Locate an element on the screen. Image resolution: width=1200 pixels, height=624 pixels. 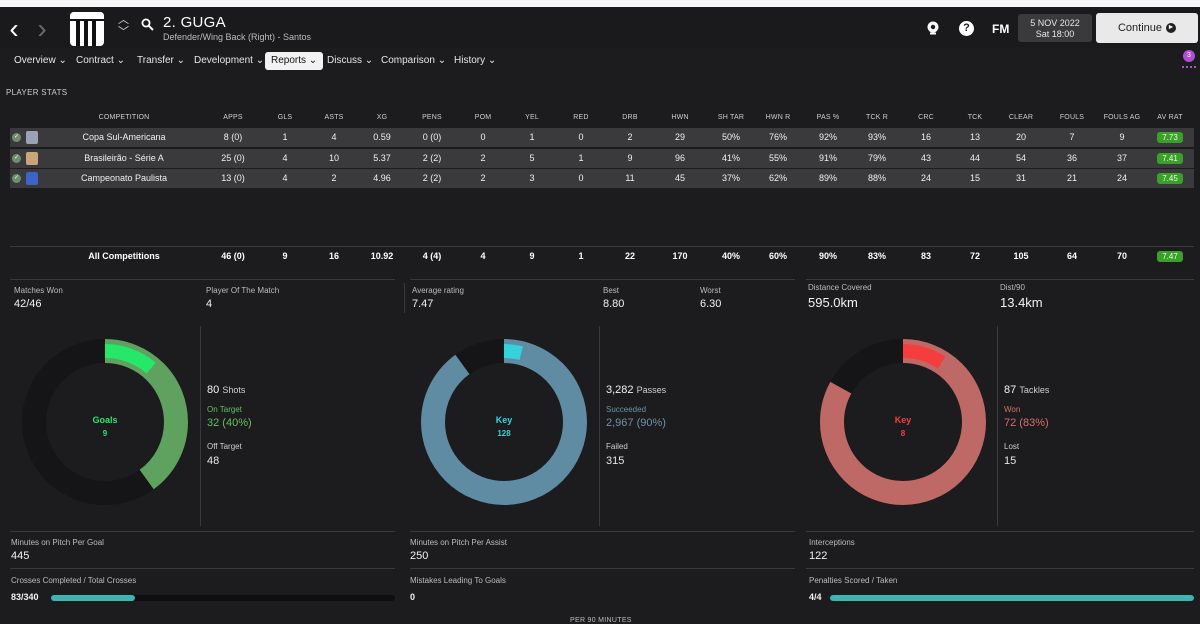
fm-icon: FM is located at coordinates (1001, 29).